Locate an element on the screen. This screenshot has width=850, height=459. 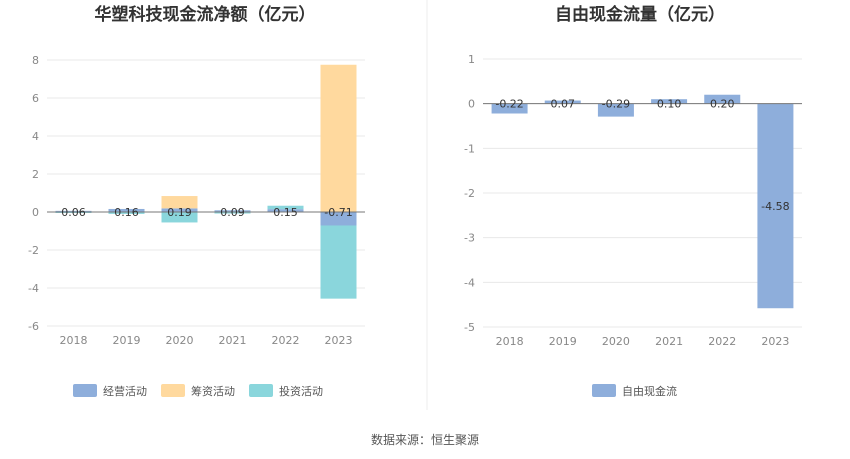
y-tick-label: -5 is located at coordinates (469, 327).